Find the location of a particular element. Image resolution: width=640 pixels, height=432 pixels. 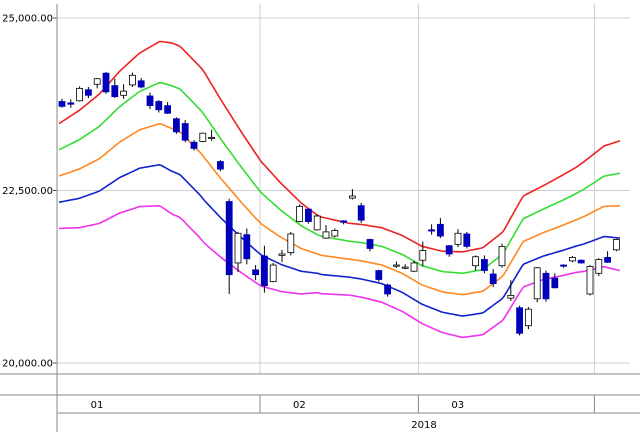

x-tick-label-02: 02 is located at coordinates (299, 405).